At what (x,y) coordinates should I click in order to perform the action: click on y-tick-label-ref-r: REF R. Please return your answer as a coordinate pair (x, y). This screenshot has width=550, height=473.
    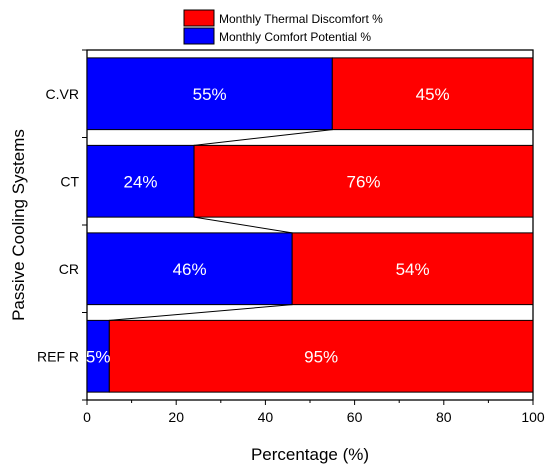
    Looking at the image, I should click on (58, 356).